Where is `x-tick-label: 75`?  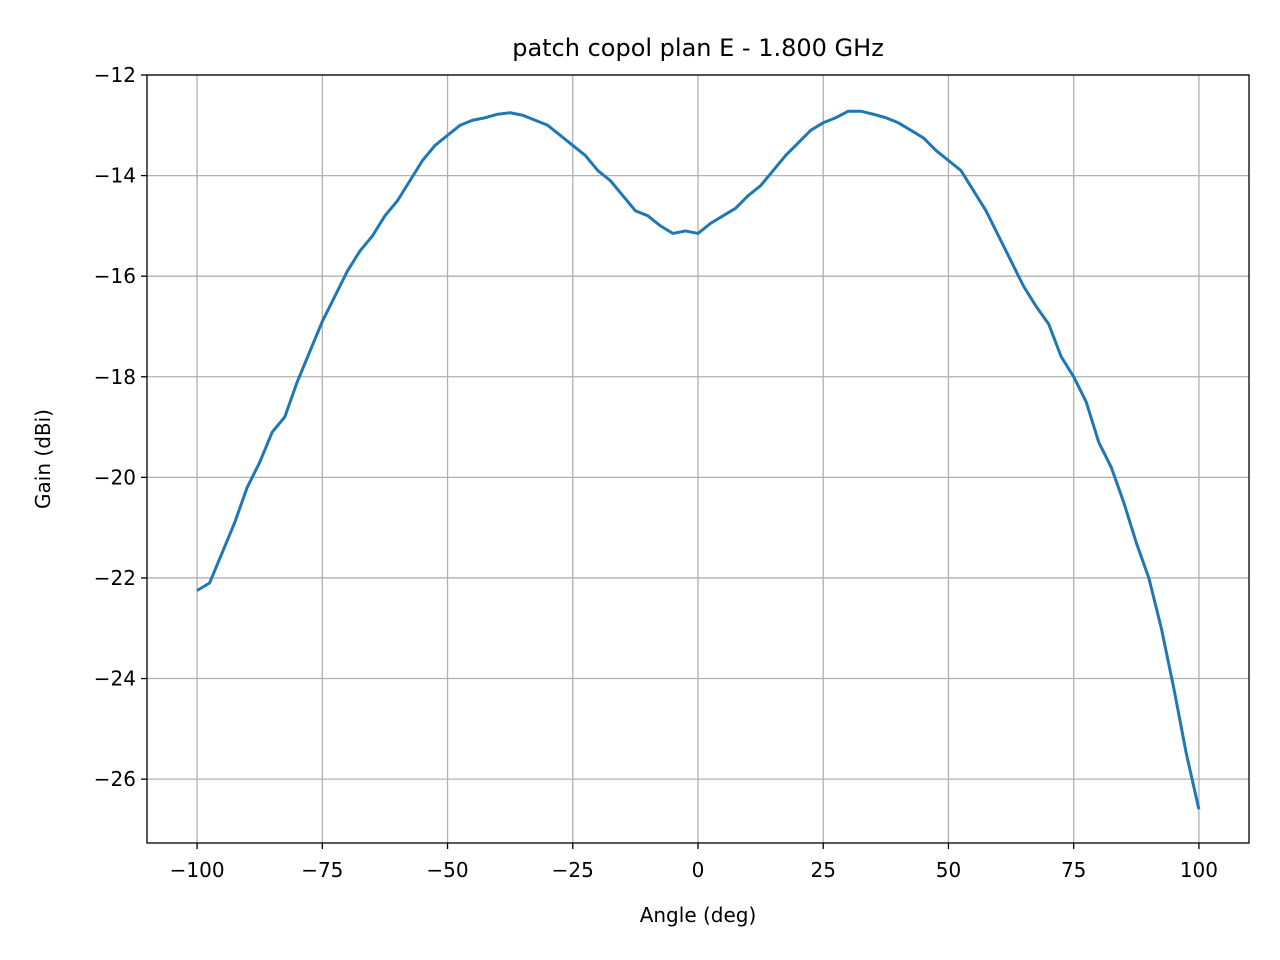 x-tick-label: 75 is located at coordinates (1073, 870).